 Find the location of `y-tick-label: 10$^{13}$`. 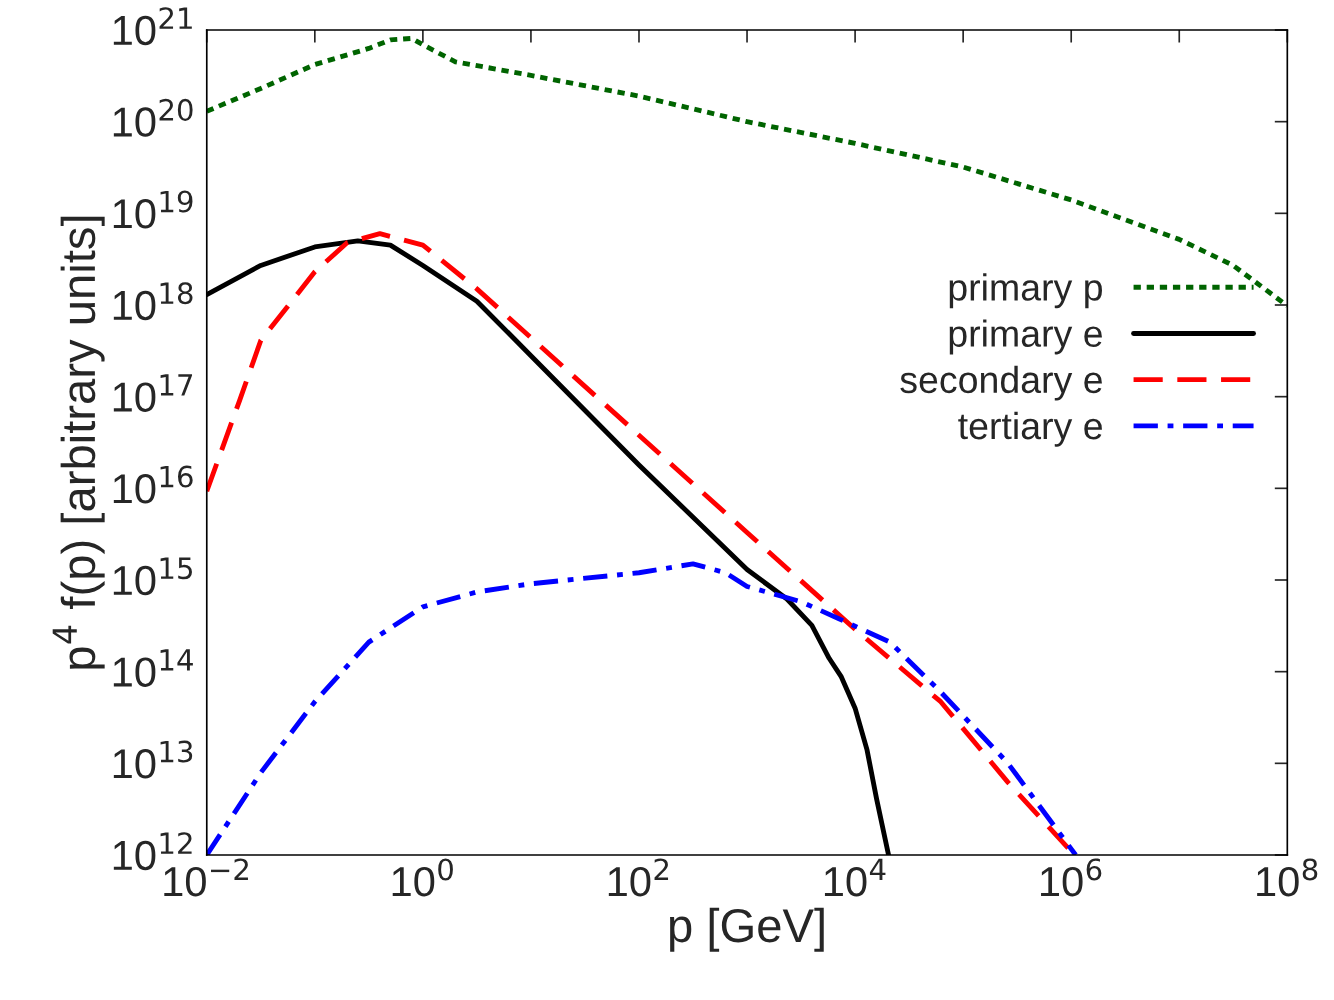

y-tick-label: 10$^{13}$ is located at coordinates (153, 759).